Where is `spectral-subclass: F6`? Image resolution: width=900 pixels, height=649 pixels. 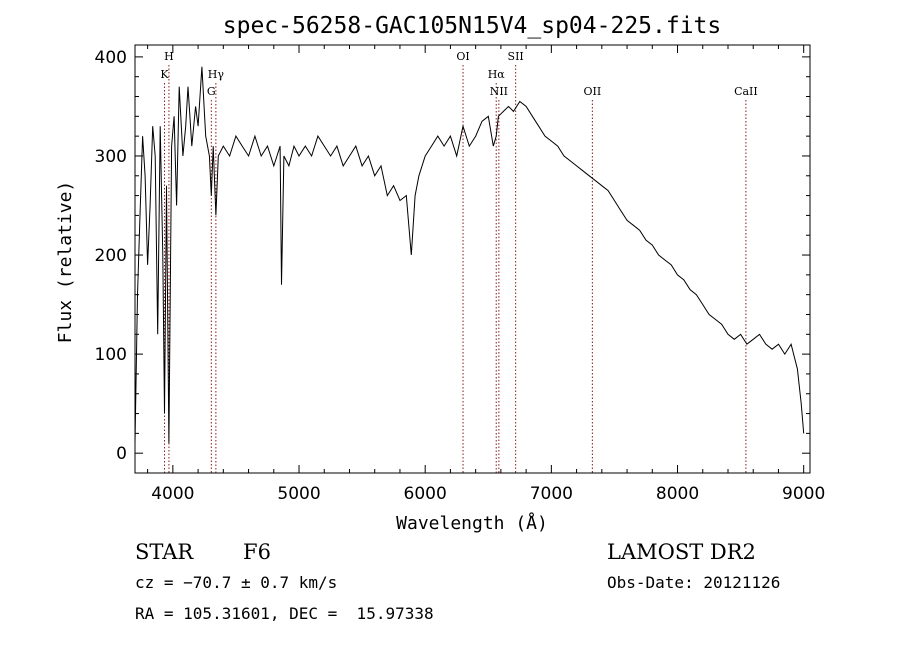
spectral-subclass: F6 is located at coordinates (257, 552).